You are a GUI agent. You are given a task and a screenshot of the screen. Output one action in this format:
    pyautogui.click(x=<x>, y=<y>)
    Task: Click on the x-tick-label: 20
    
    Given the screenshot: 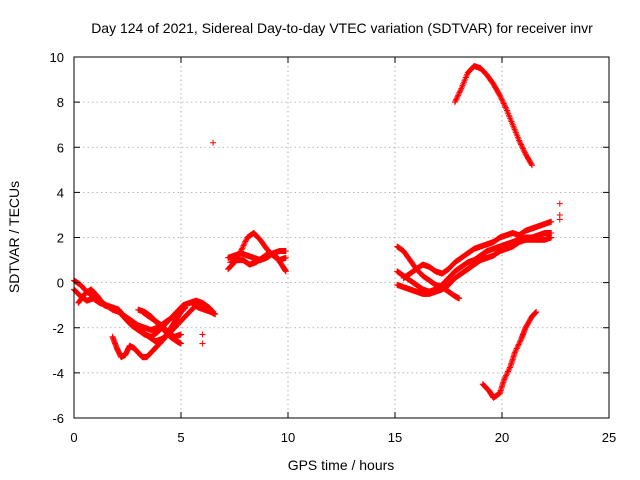 What is the action you would take?
    pyautogui.click(x=502, y=437)
    